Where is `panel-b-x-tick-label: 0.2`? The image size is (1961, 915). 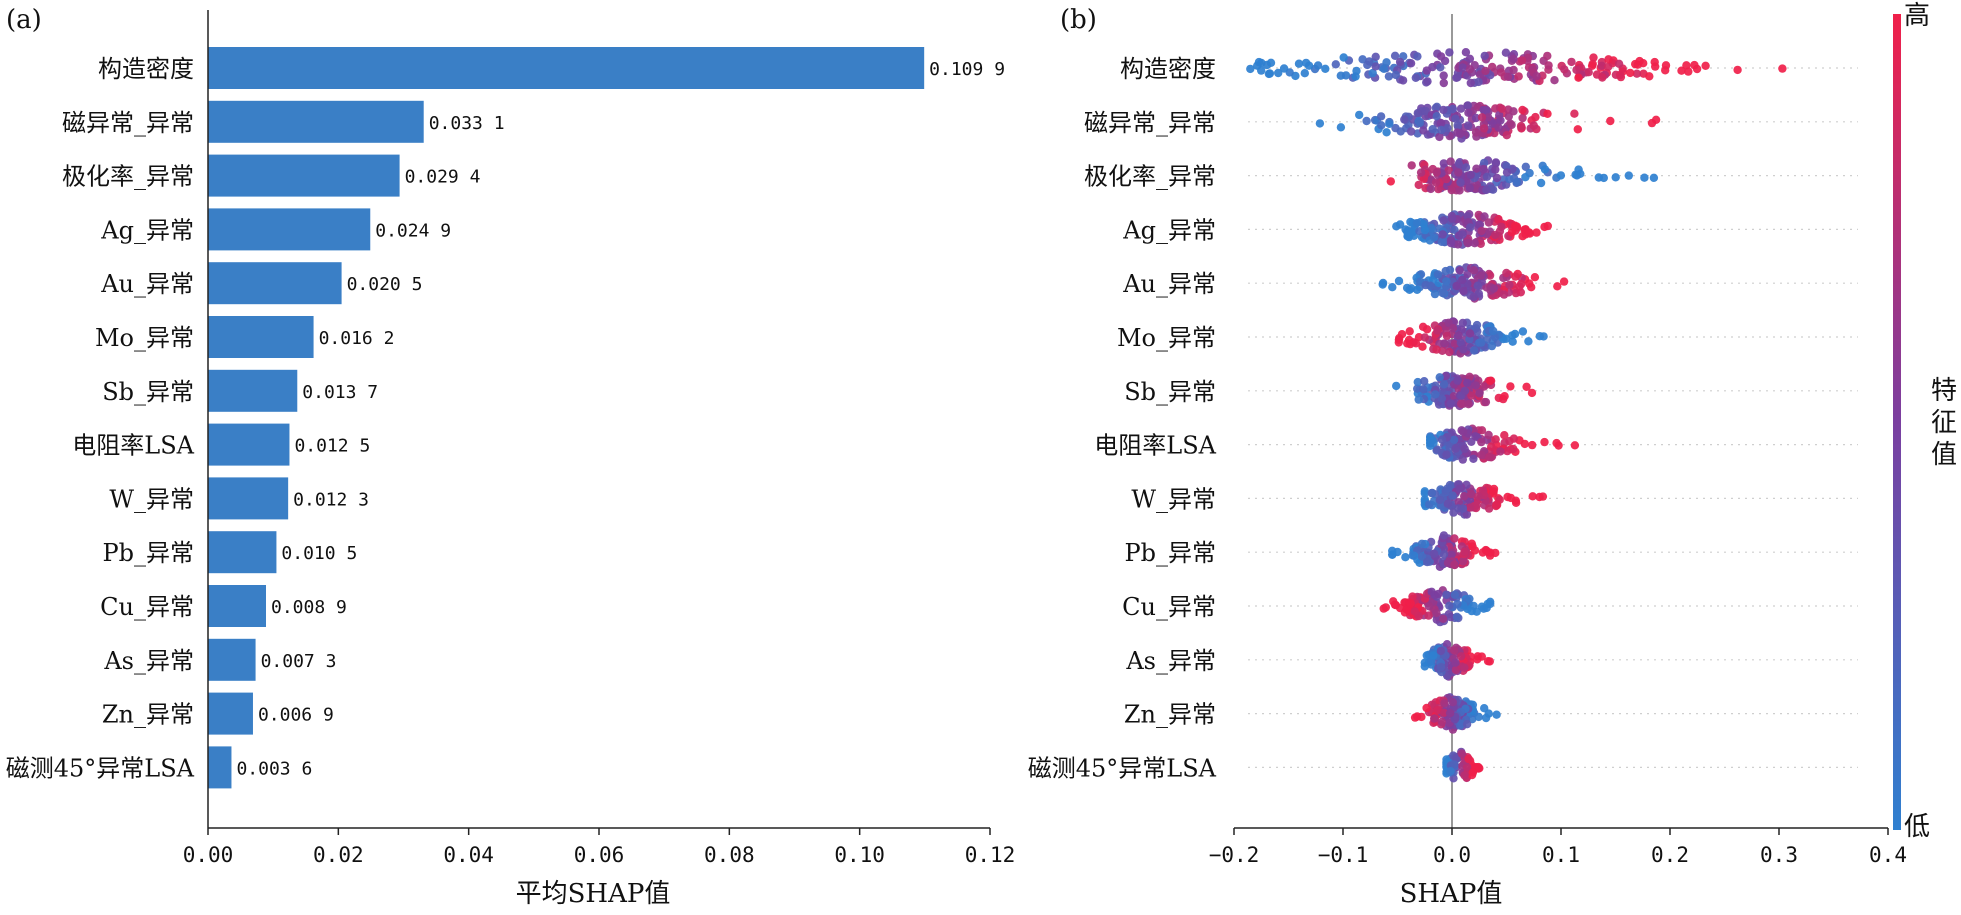 panel-b-x-tick-label: 0.2 is located at coordinates (1670, 855).